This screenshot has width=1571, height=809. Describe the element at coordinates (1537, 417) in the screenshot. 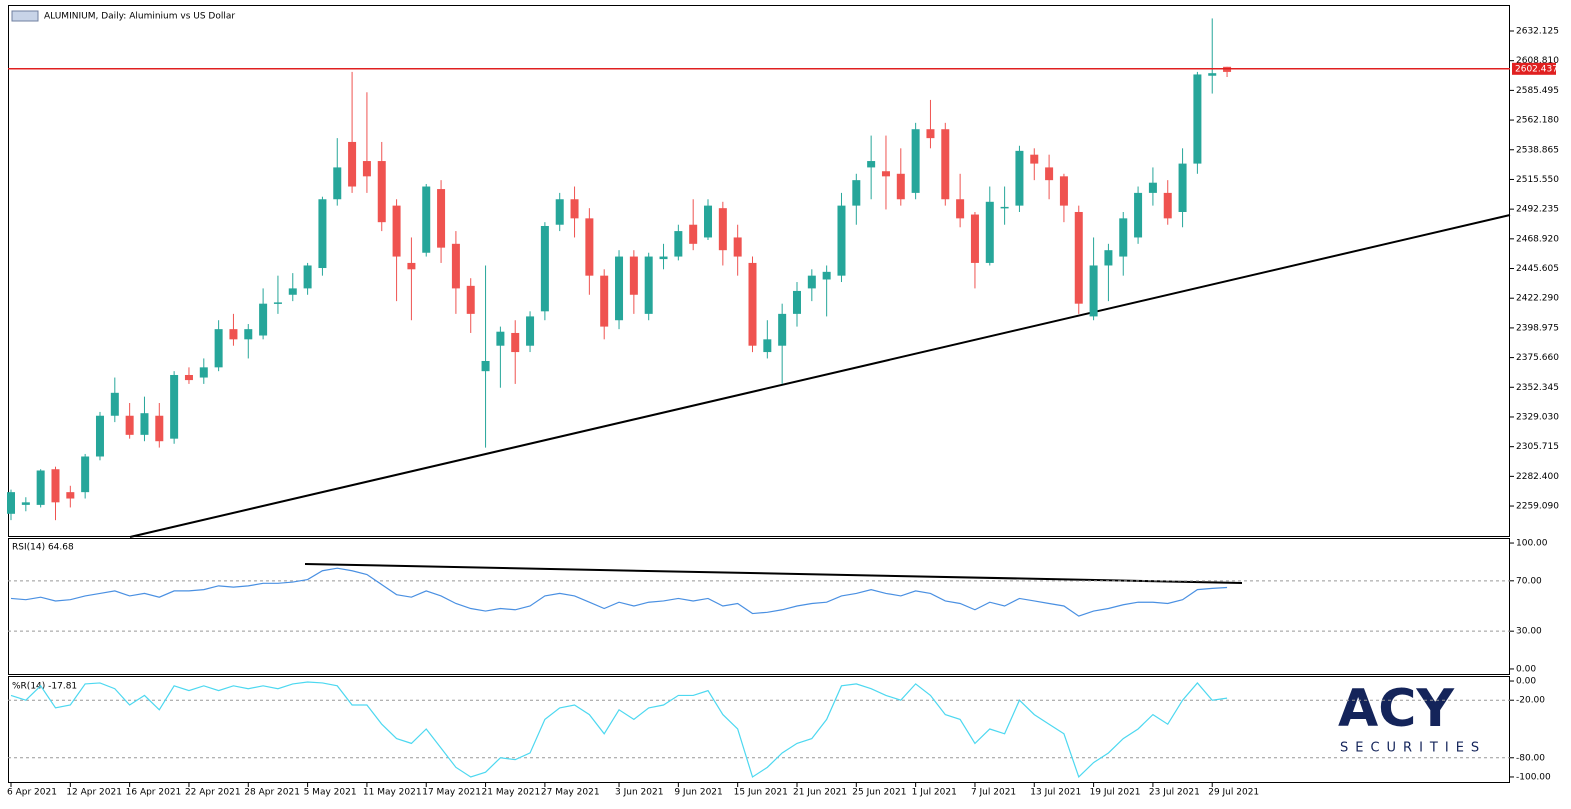

I see `y-tick-label: 2329.030` at that location.